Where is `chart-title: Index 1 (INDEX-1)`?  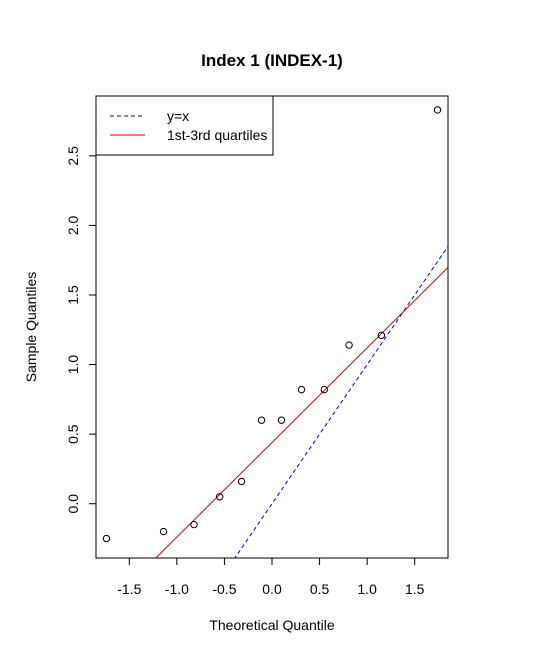
chart-title: Index 1 (INDEX-1) is located at coordinates (272, 60).